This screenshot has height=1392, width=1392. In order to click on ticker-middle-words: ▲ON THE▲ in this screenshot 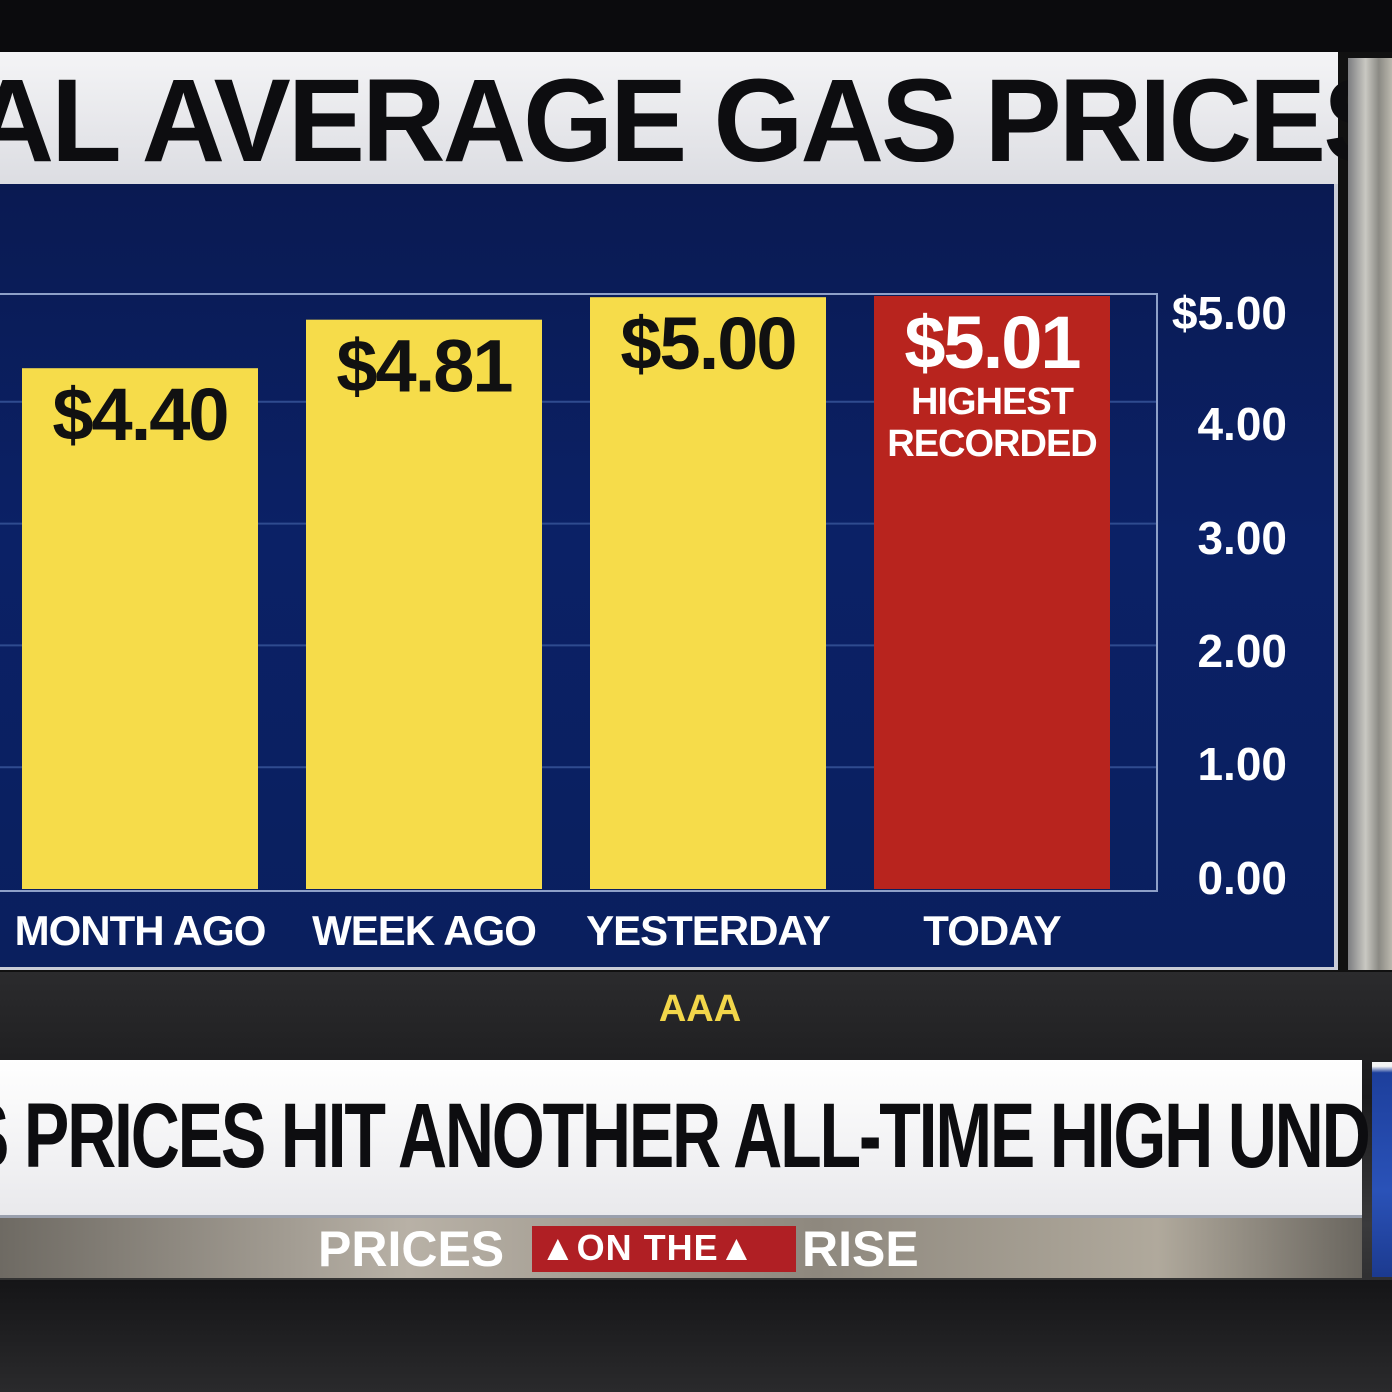, I will do `click(648, 1247)`.